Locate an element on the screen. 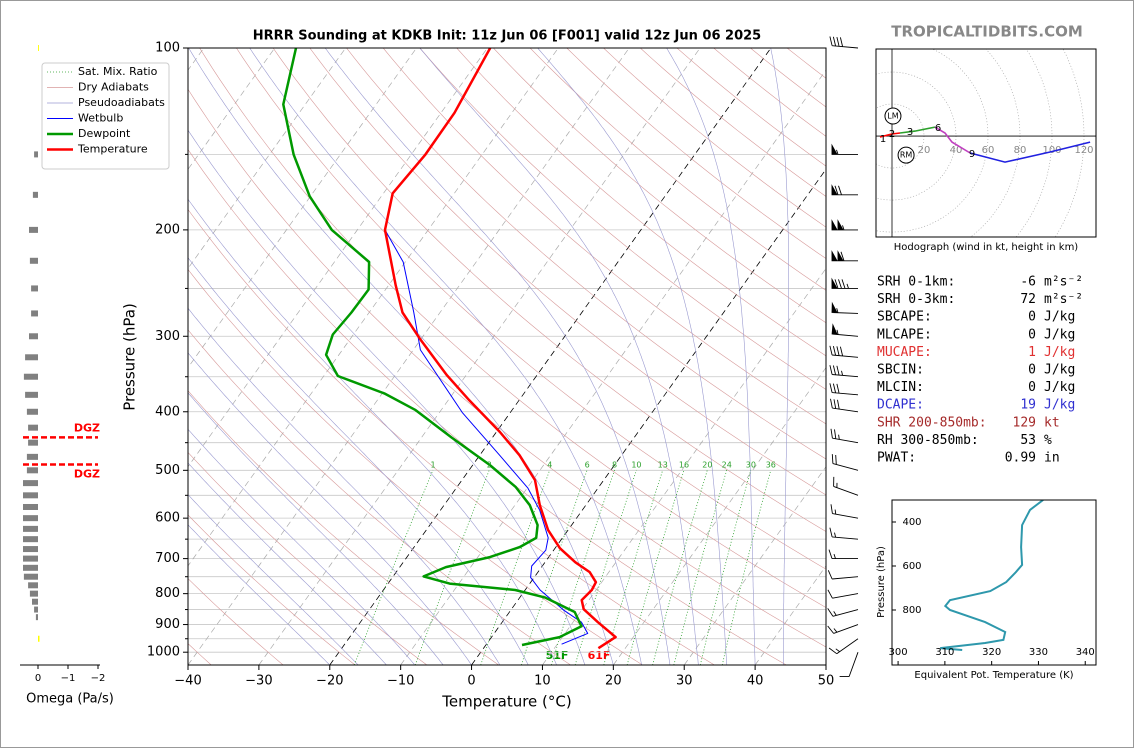  dgz-label: DGZ is located at coordinates (87, 473).